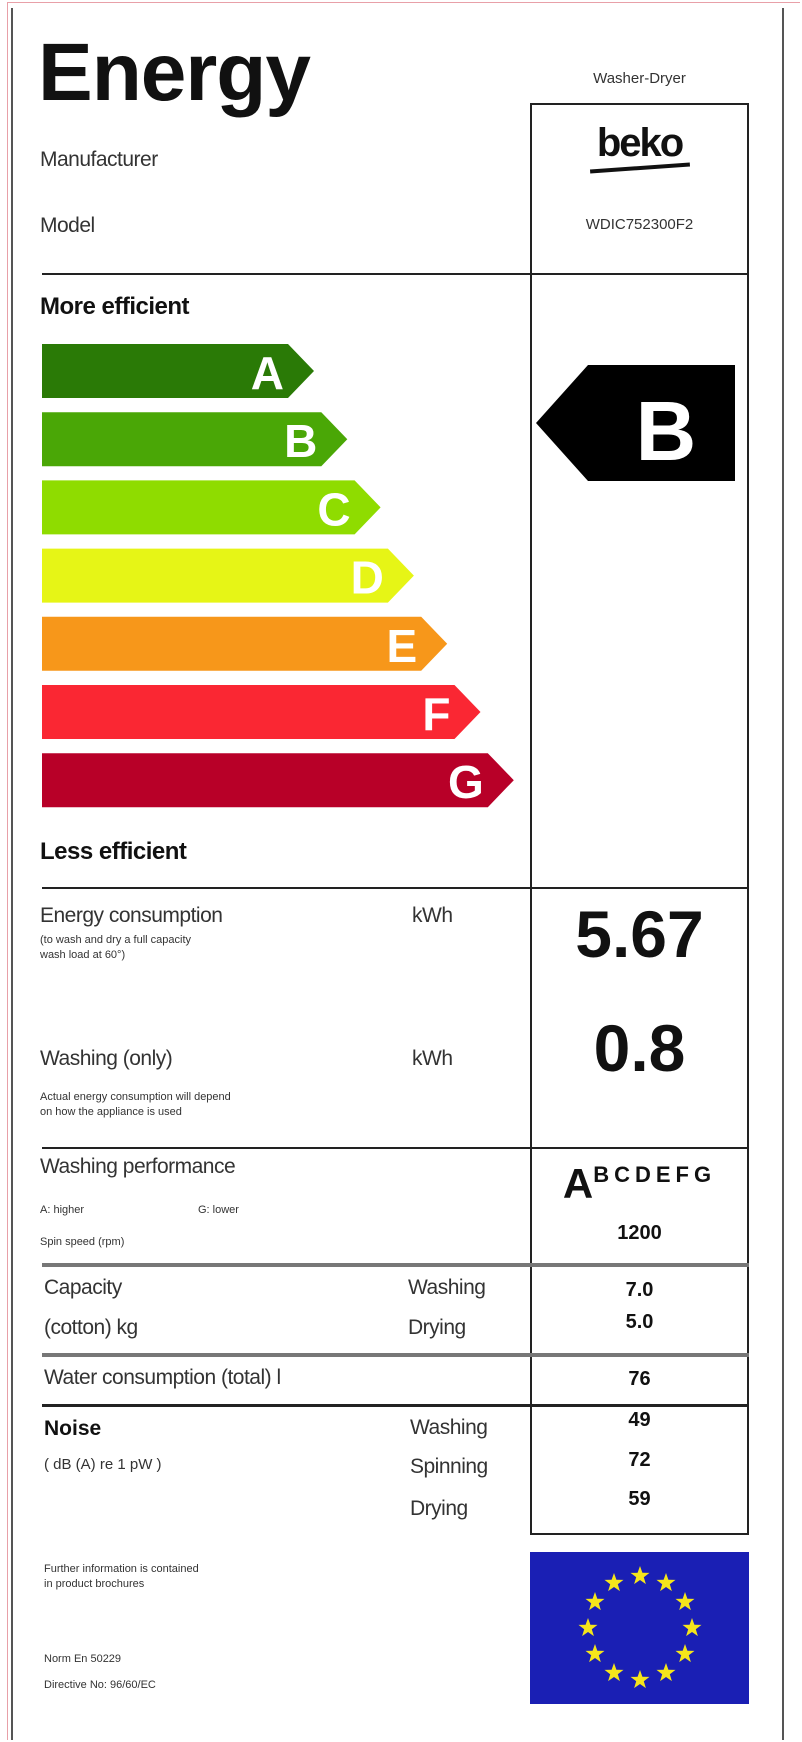  I want to click on noise-drying-label: Drying, so click(439, 1508).